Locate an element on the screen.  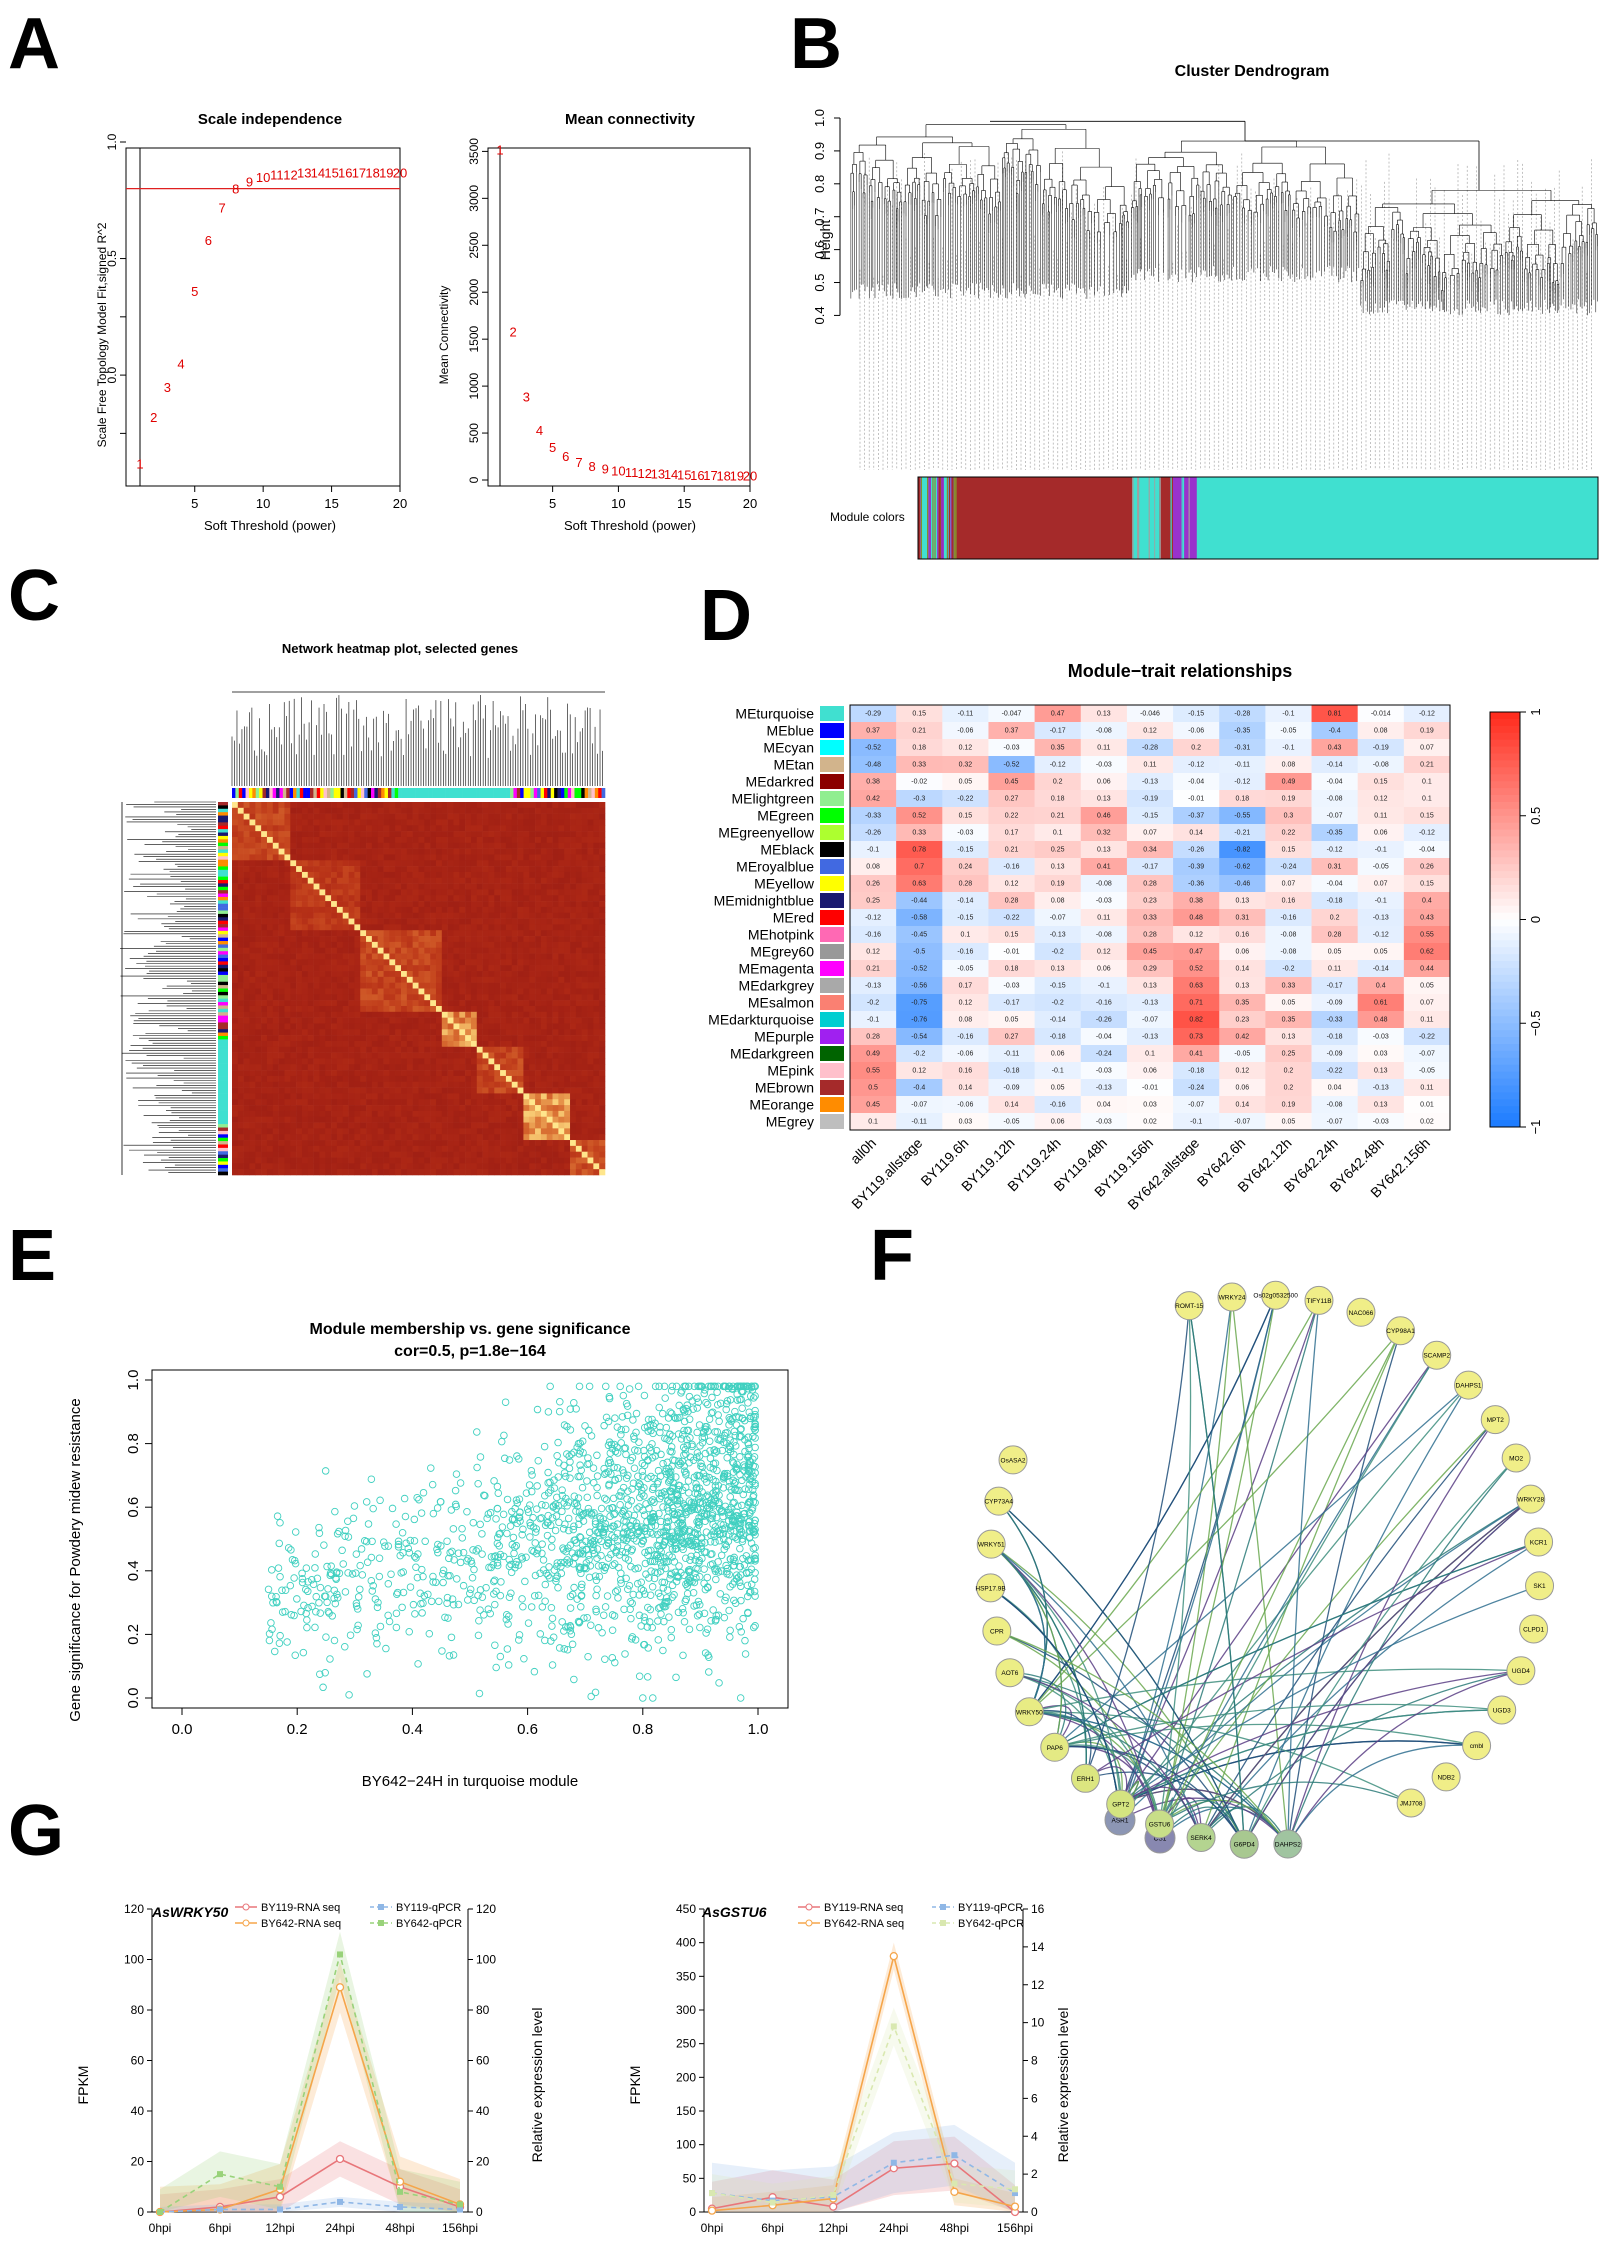
y-tick-label: 0.7 is located at coordinates (819, 217).